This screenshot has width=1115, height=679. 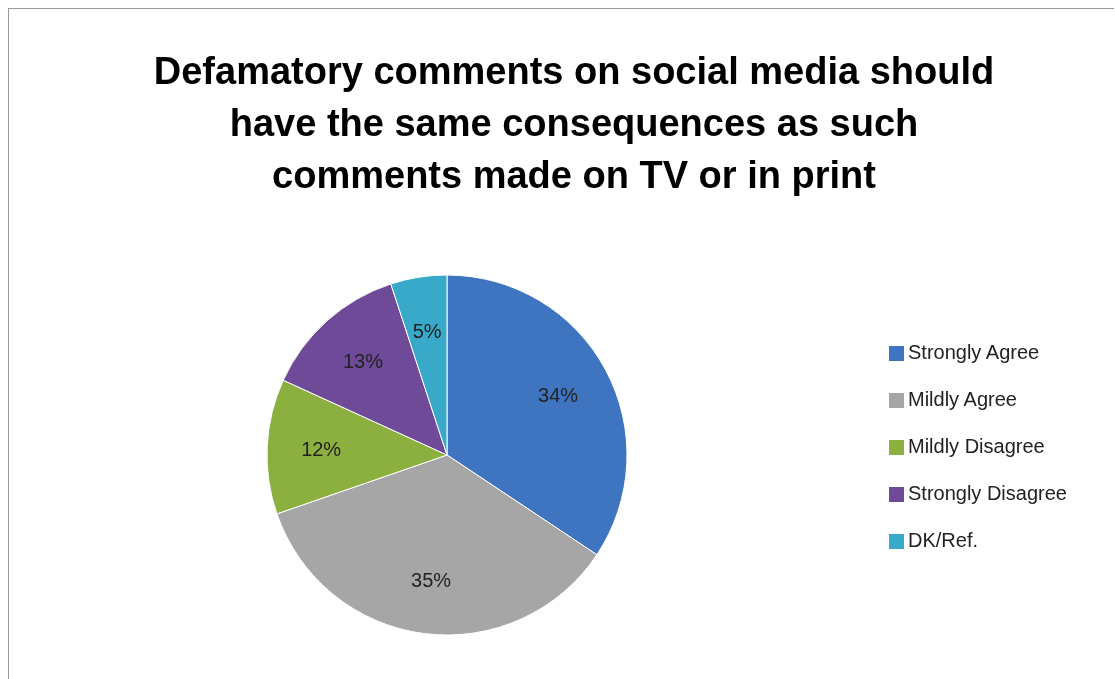 I want to click on legend-label: Strongly Disagree, so click(x=987, y=493).